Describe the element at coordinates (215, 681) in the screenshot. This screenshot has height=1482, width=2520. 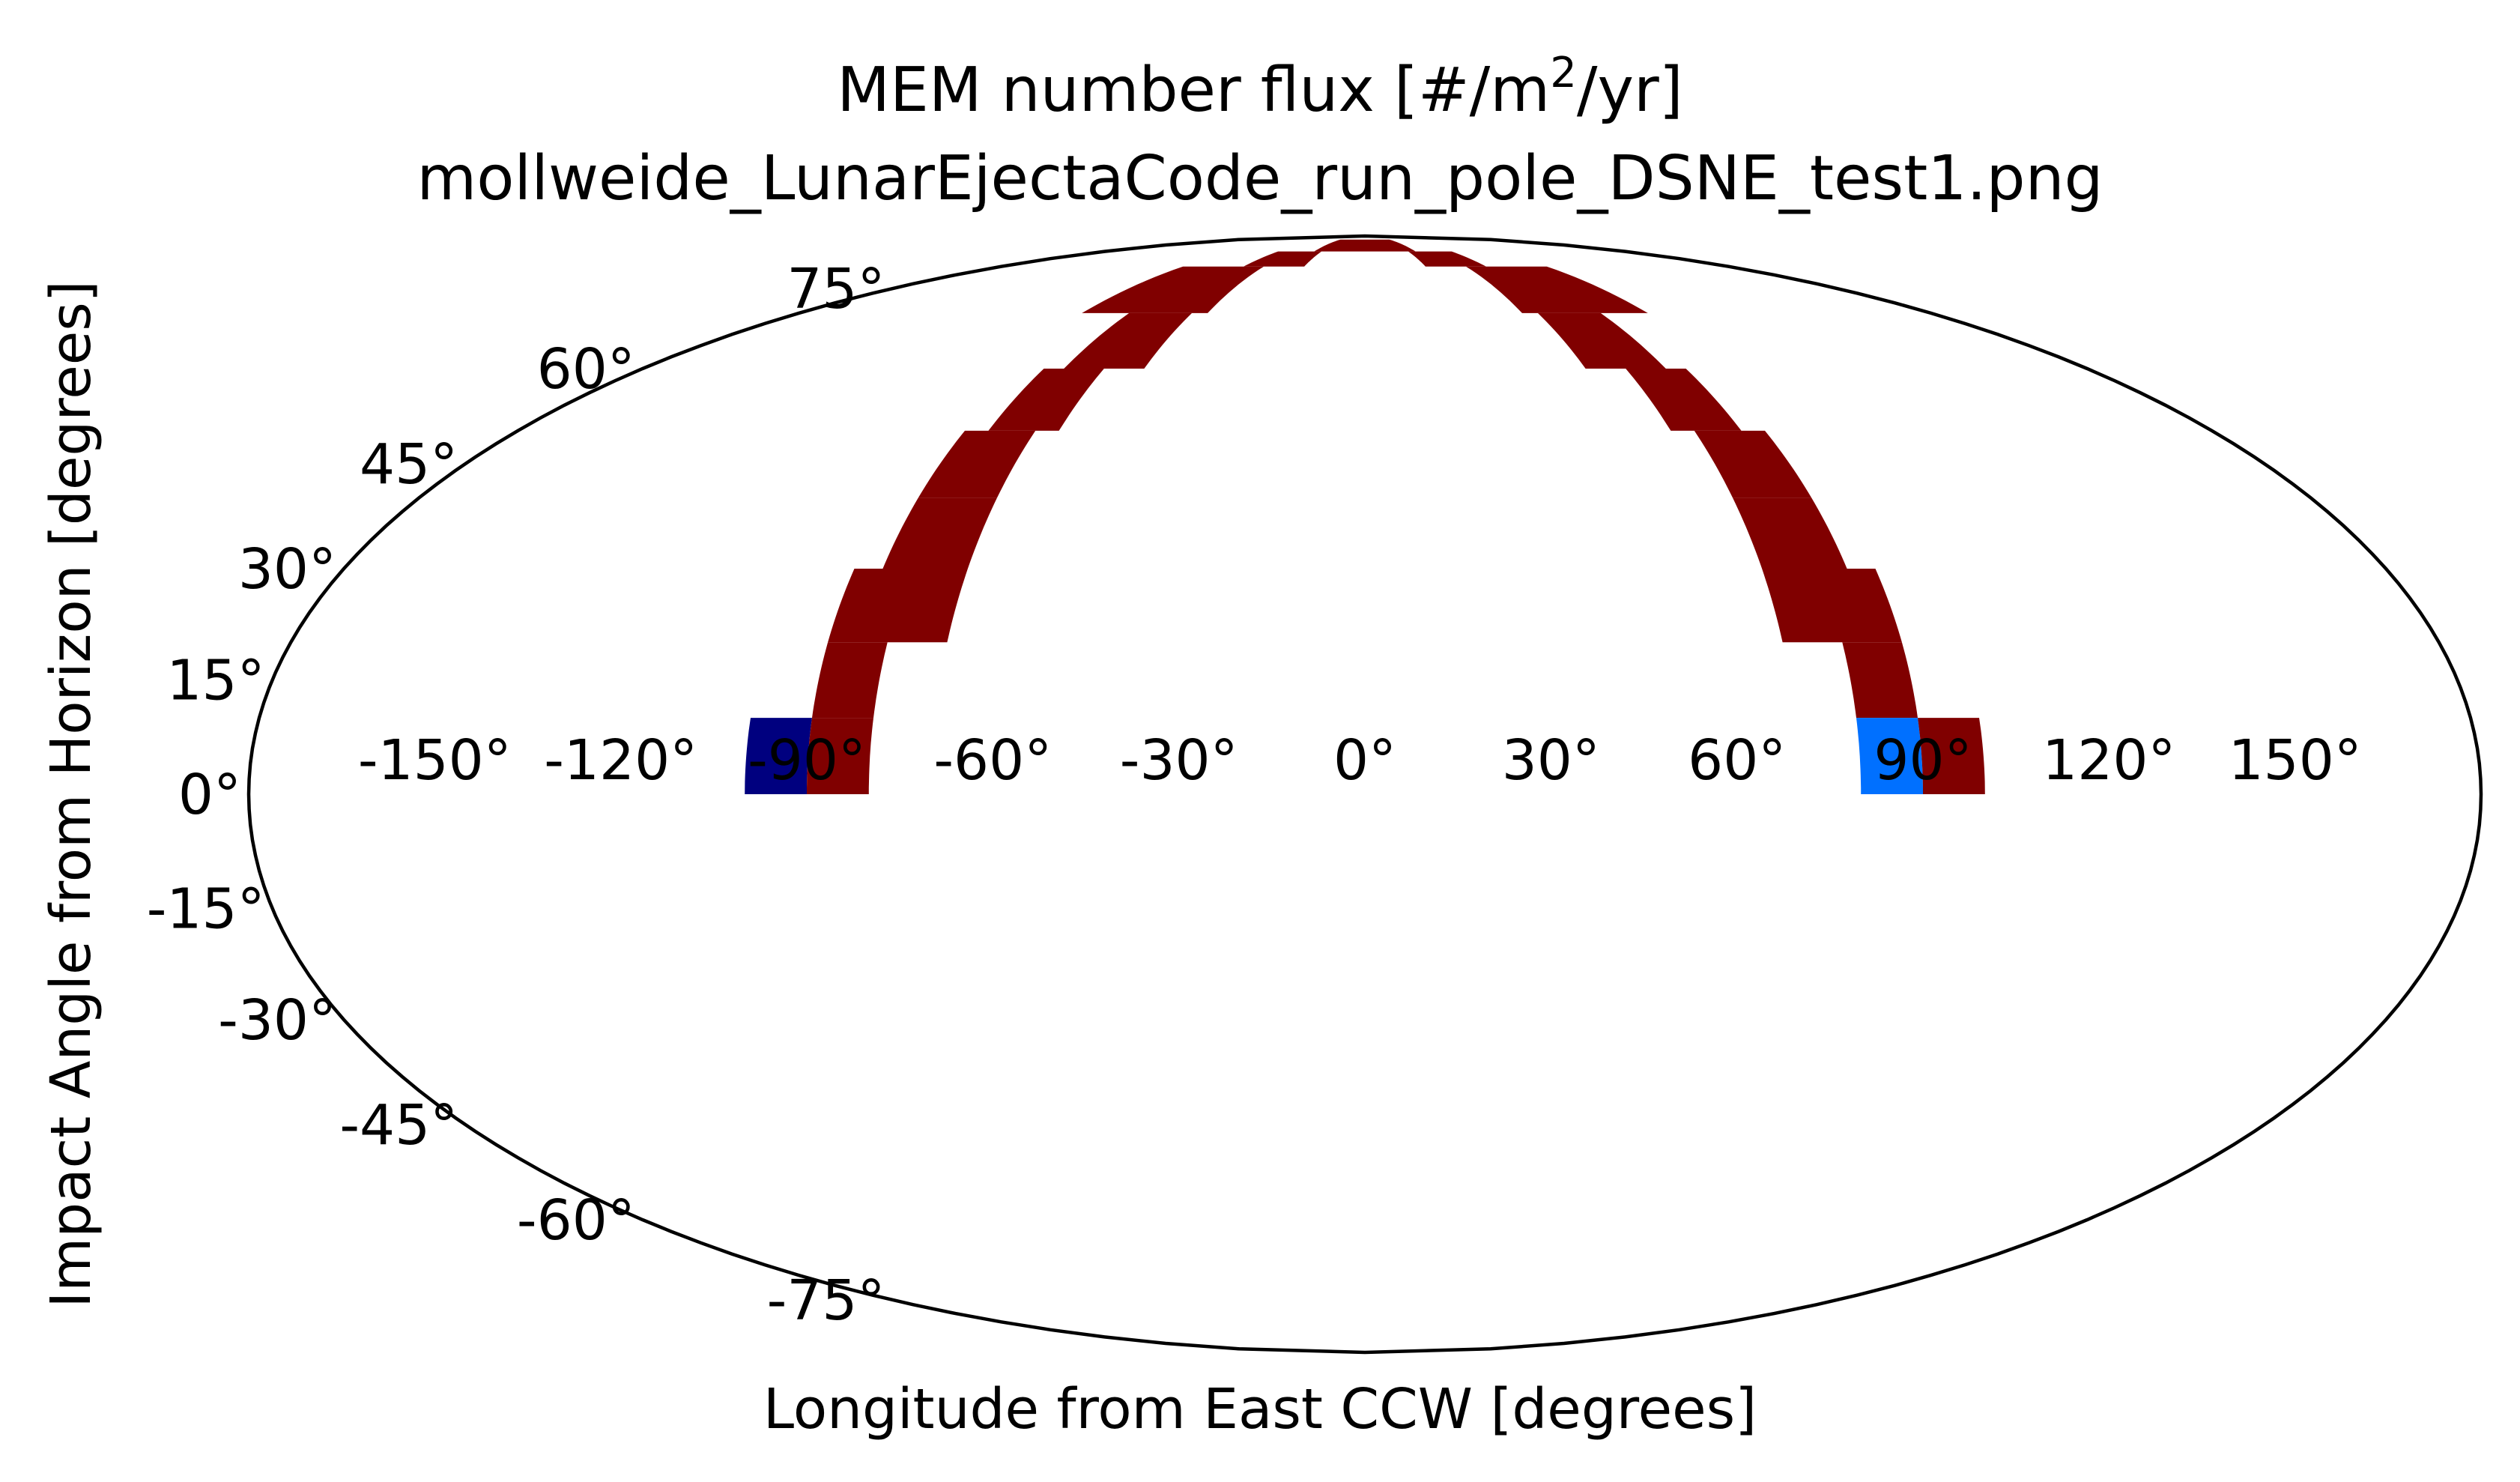
I see `y-tick-label-5: 15°` at that location.